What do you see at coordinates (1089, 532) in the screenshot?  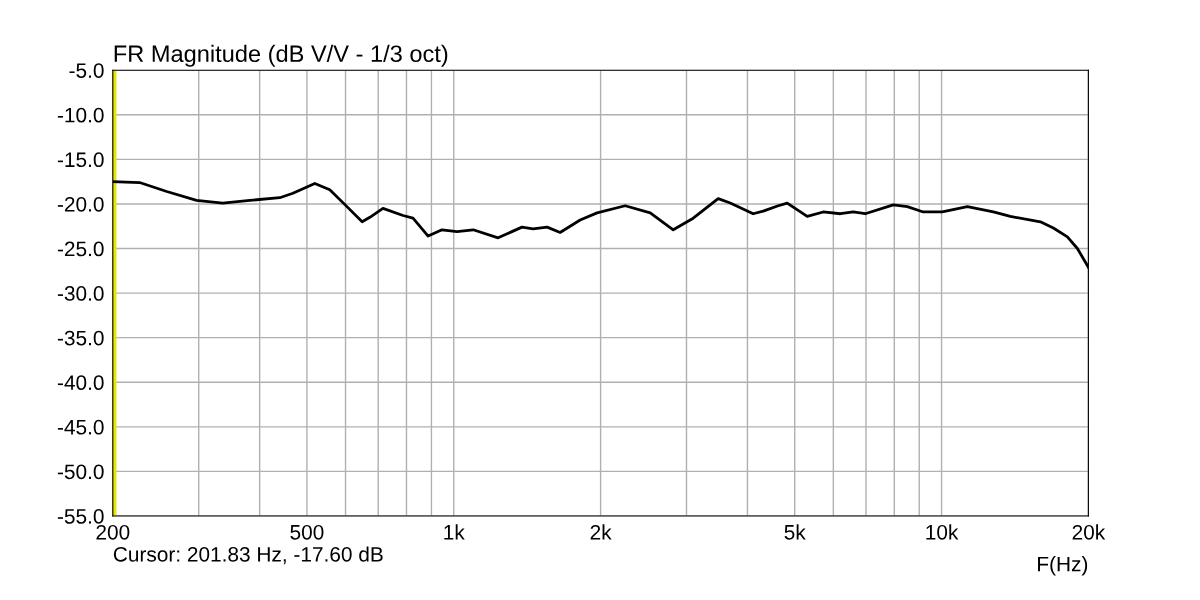 I see `x-tick-label: 20k` at bounding box center [1089, 532].